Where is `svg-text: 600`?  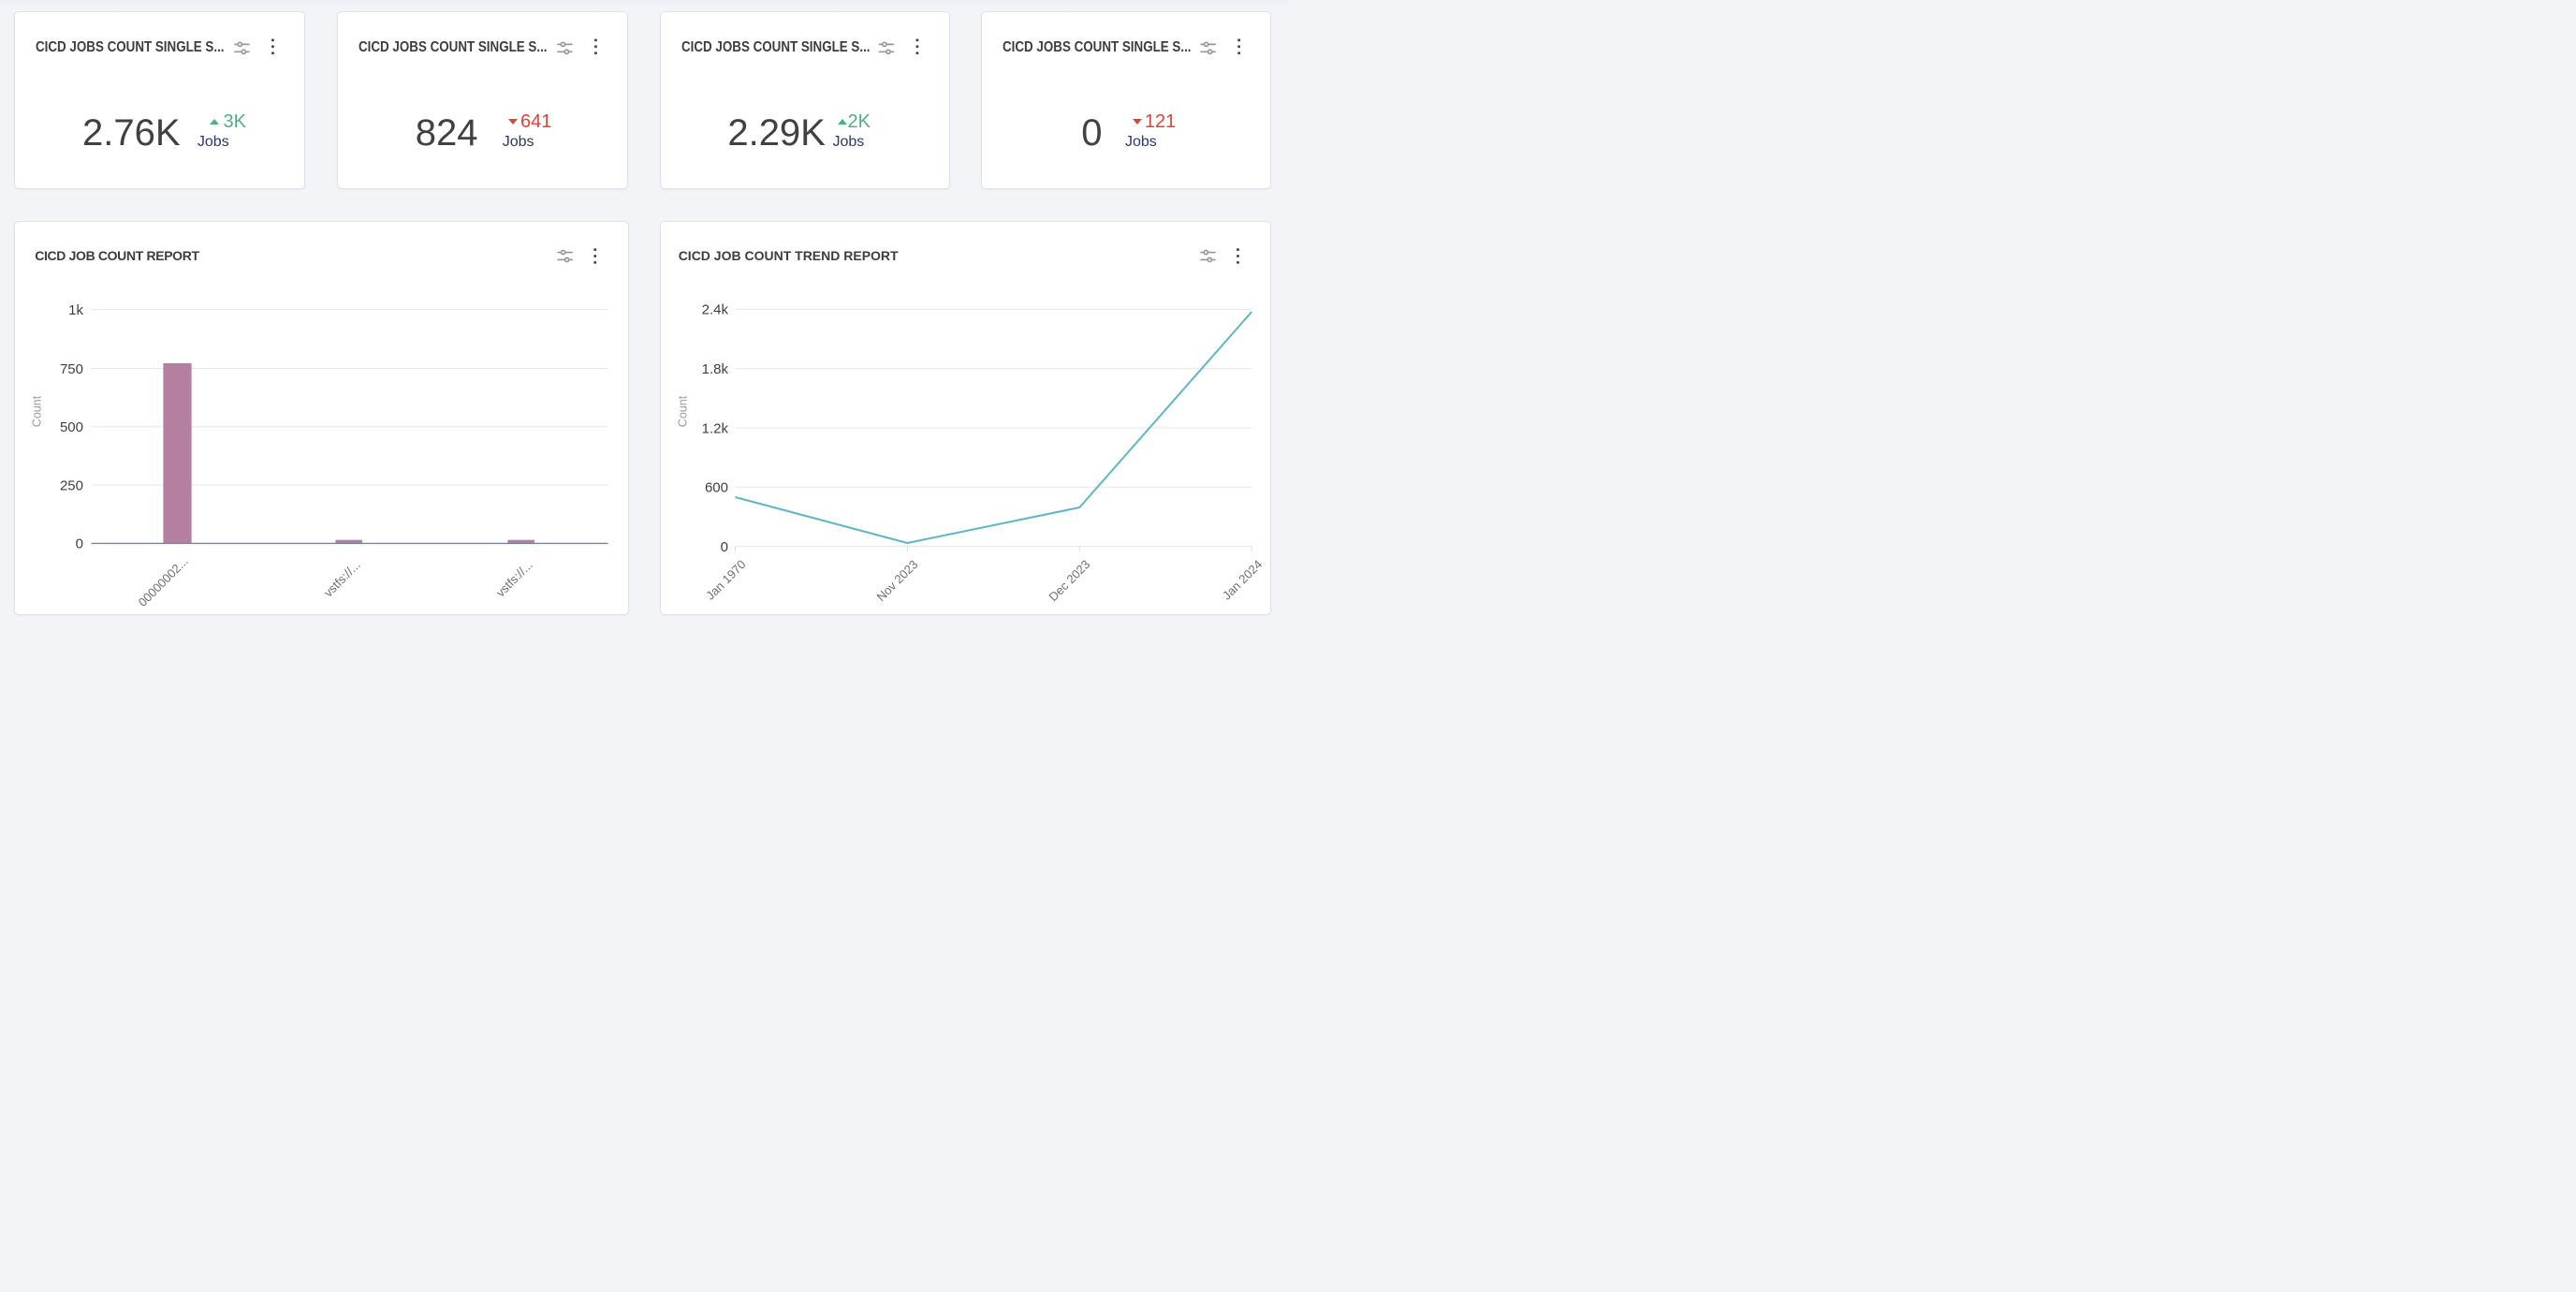 svg-text: 600 is located at coordinates (715, 488).